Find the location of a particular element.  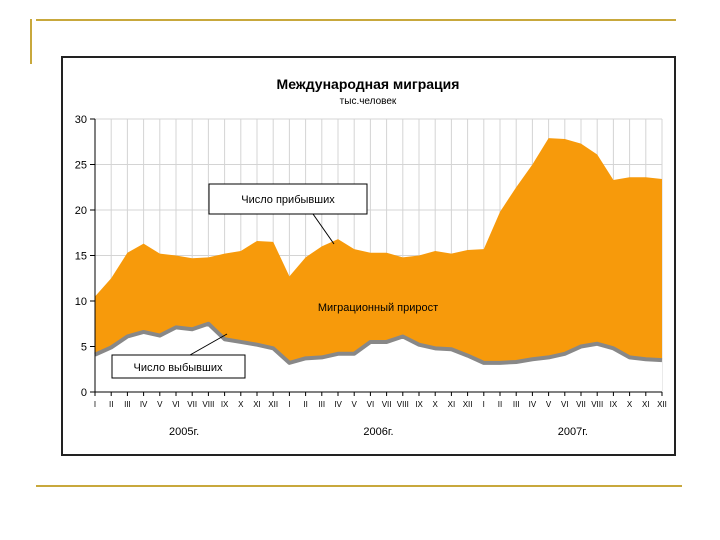

departures-callout-label: Число выбывших is located at coordinates (178, 368).